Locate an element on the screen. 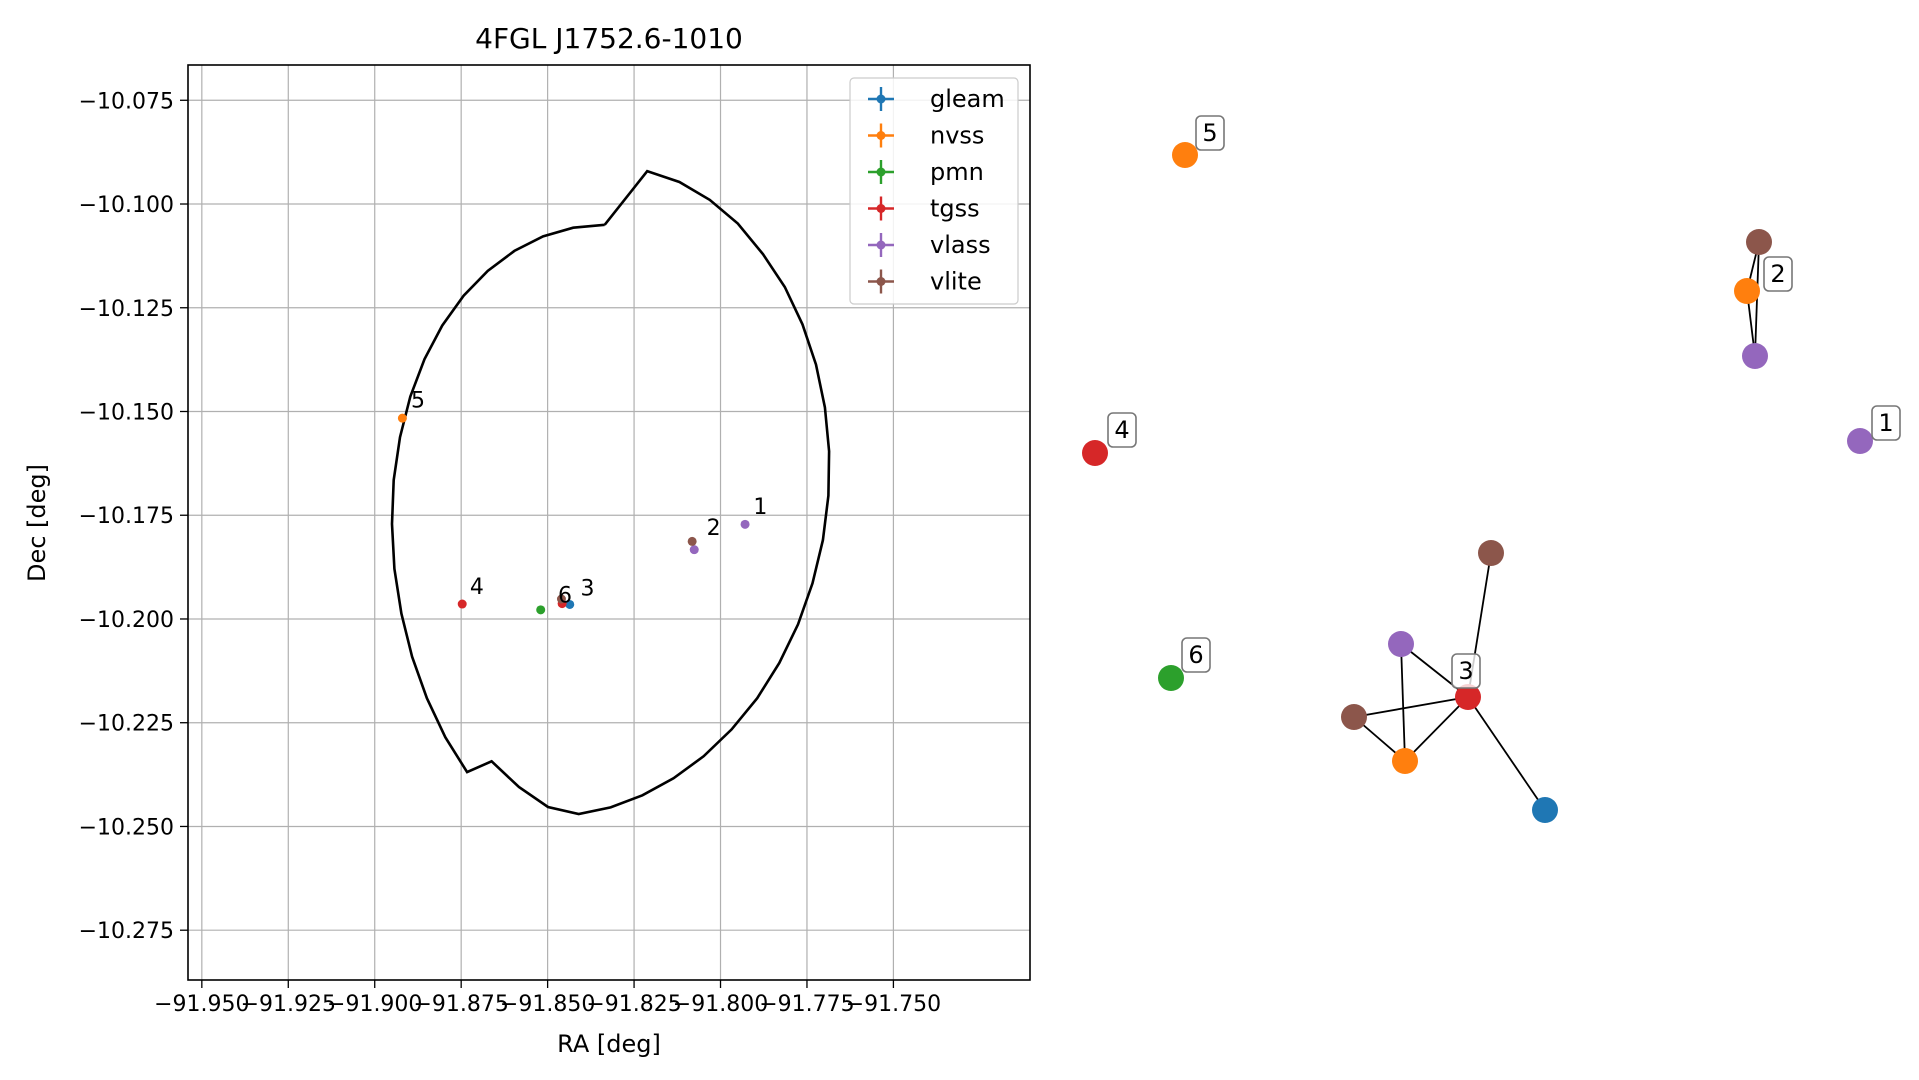 This screenshot has width=1919, height=1080. node-label: 5 is located at coordinates (1209, 133).